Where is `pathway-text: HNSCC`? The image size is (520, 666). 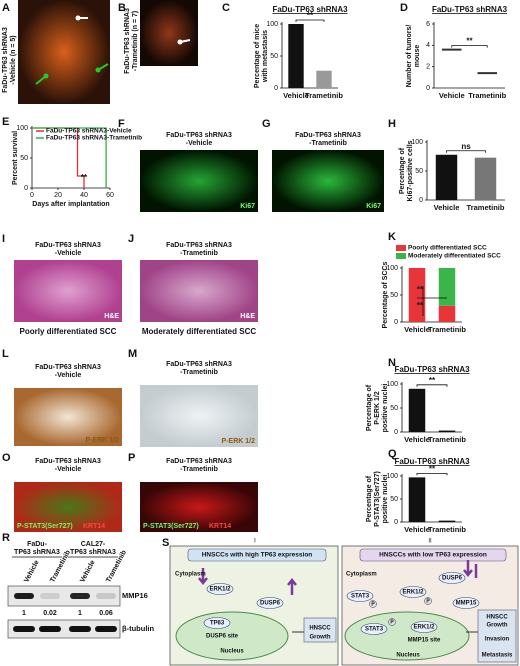 pathway-text: HNSCC is located at coordinates (320, 629).